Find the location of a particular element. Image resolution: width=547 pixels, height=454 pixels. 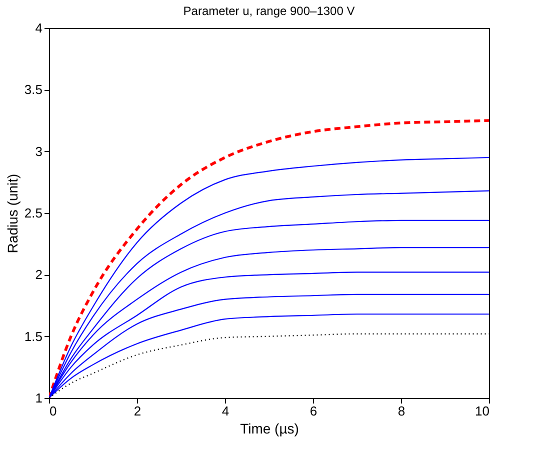

y-tick-label: 2.5 is located at coordinates (33, 213).